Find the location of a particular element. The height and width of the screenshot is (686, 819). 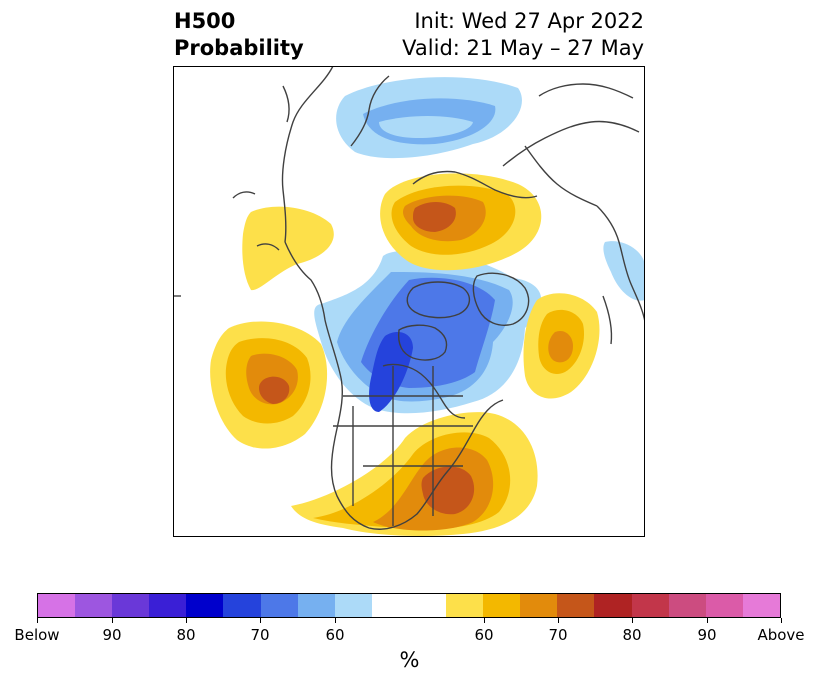

above-normal-pacific-region is located at coordinates (269, 385).